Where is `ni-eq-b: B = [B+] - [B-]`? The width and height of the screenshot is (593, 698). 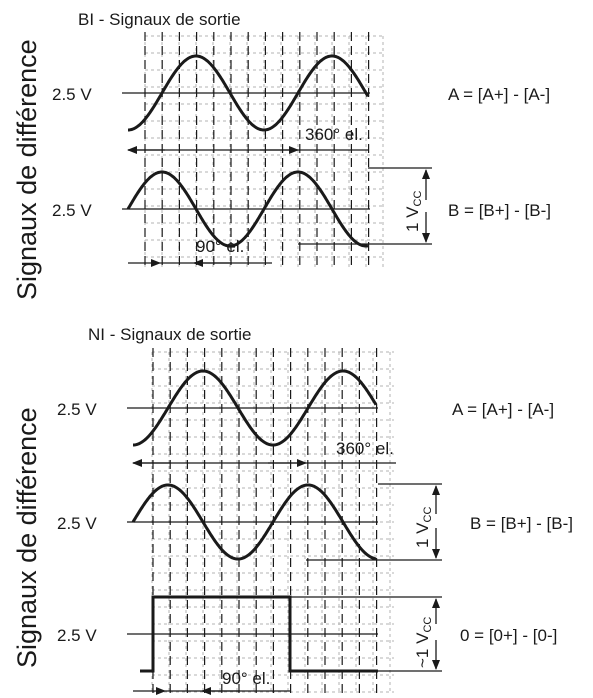 ni-eq-b: B = [B+] - [B-] is located at coordinates (521, 523).